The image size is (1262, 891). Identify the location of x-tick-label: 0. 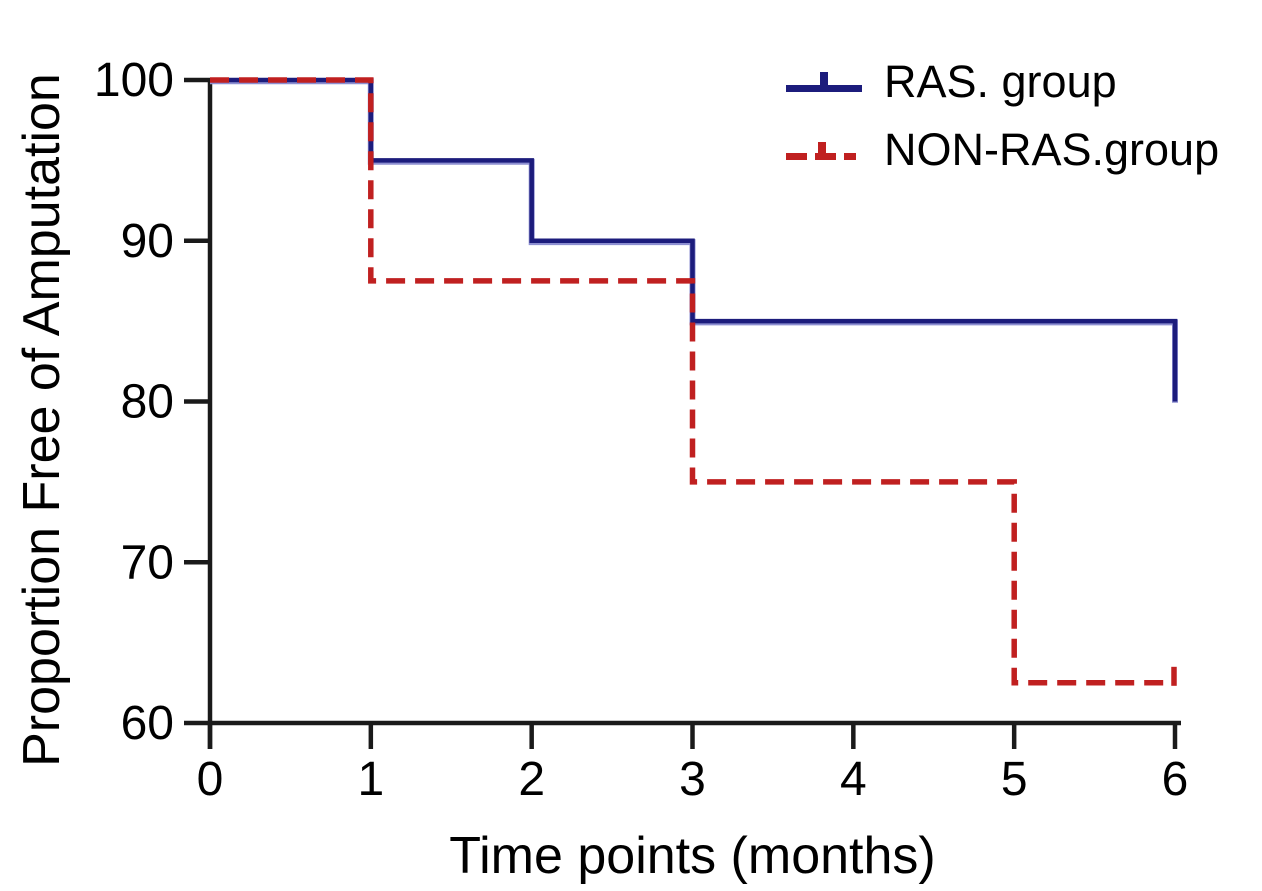
(210, 779).